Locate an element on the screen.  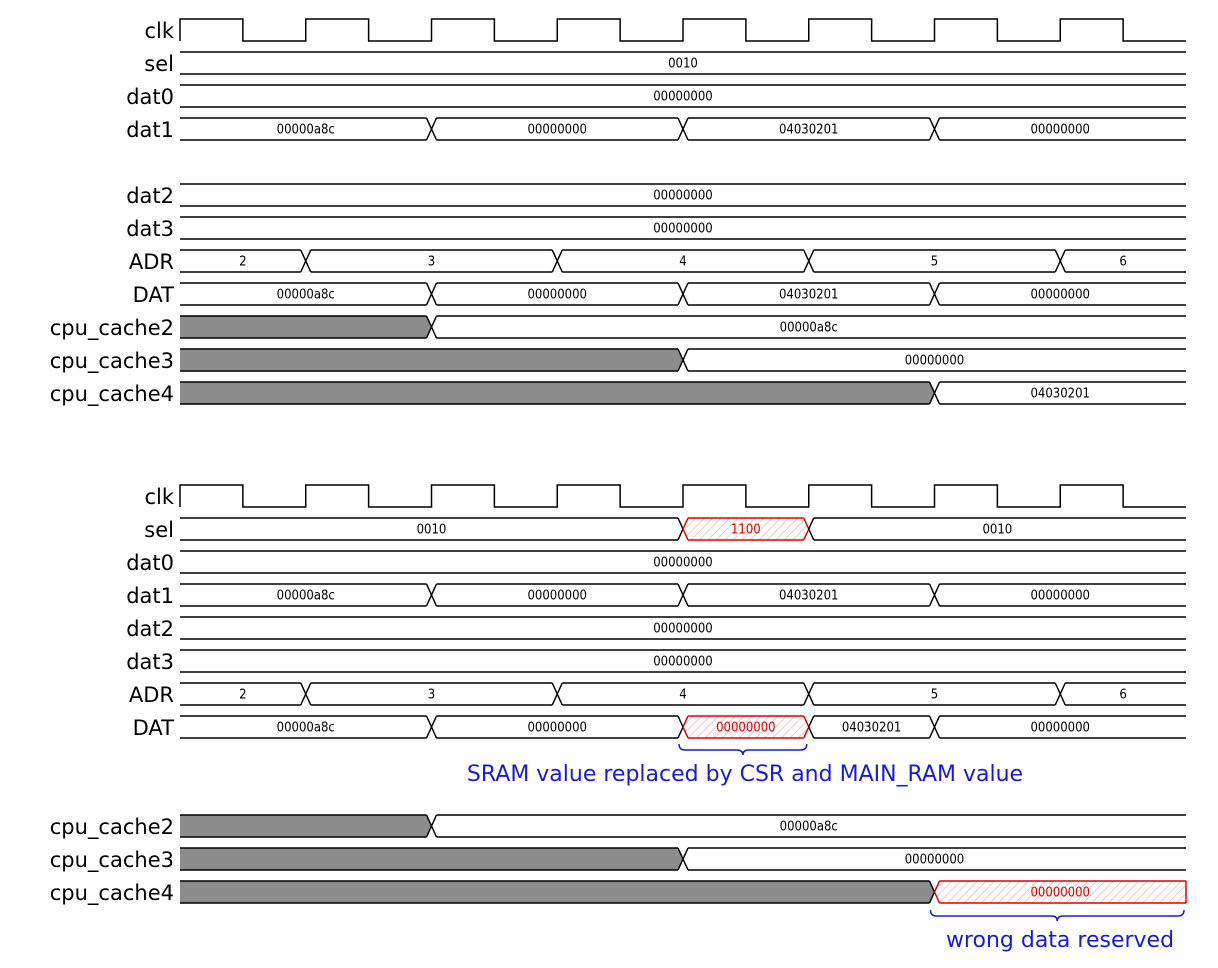
signal-dat3-row: dat3 00000000 is located at coordinates (656, 661).